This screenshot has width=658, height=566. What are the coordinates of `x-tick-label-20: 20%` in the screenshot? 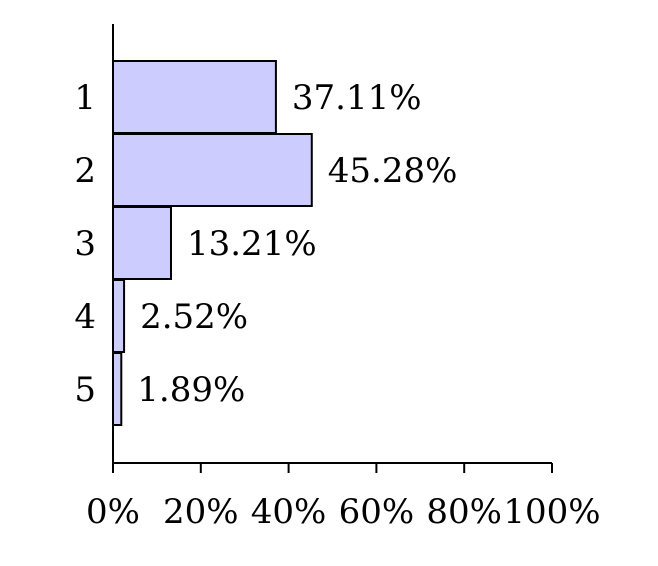 It's located at (201, 512).